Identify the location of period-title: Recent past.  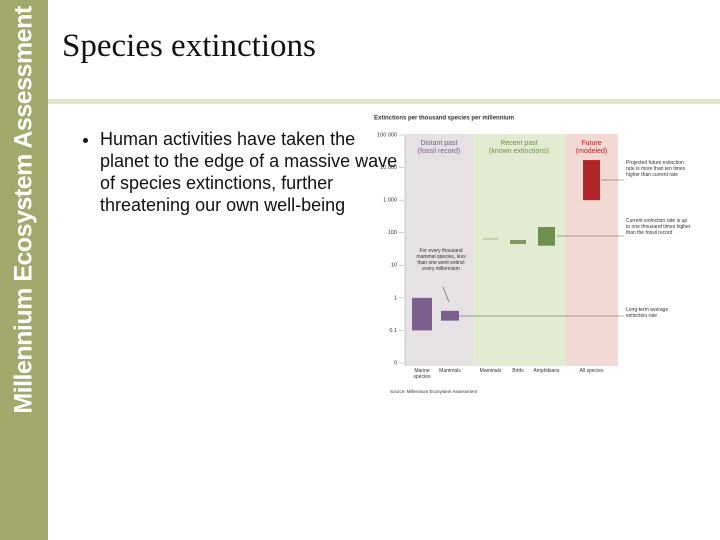
(518, 143).